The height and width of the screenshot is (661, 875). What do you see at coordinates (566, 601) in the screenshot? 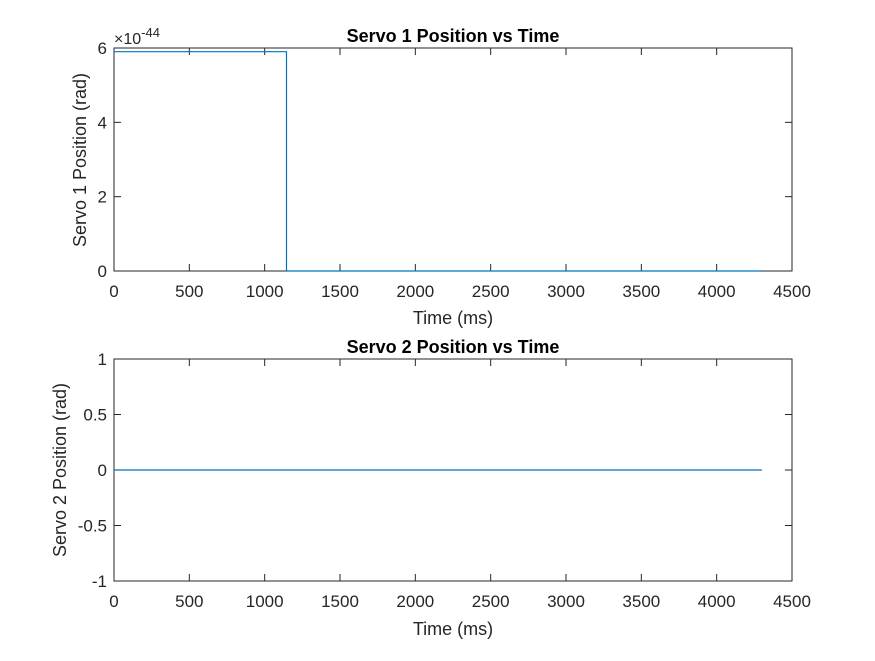
I see `plot-2-x-tick-label: 3000` at bounding box center [566, 601].